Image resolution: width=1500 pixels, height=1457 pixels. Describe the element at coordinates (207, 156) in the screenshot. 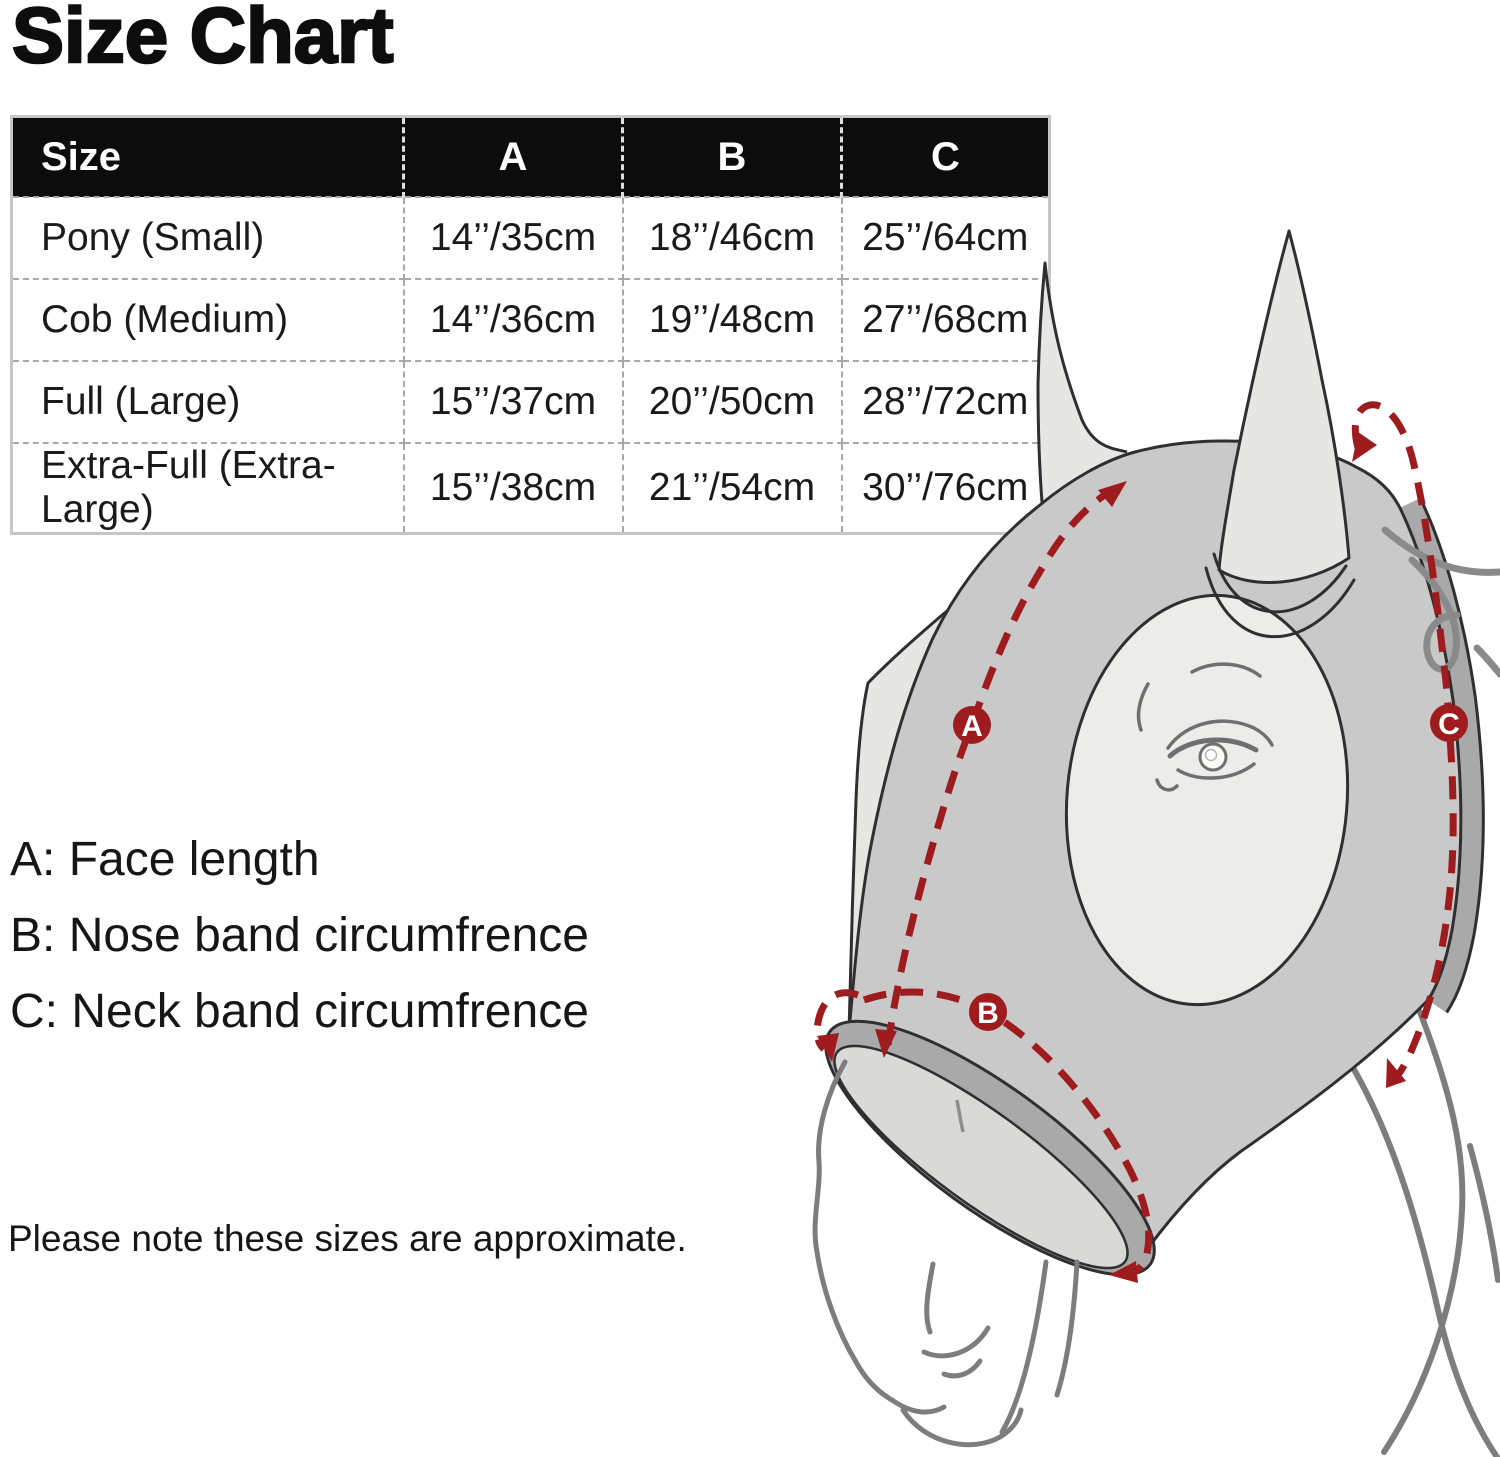

I see `table-header-size: Size` at that location.